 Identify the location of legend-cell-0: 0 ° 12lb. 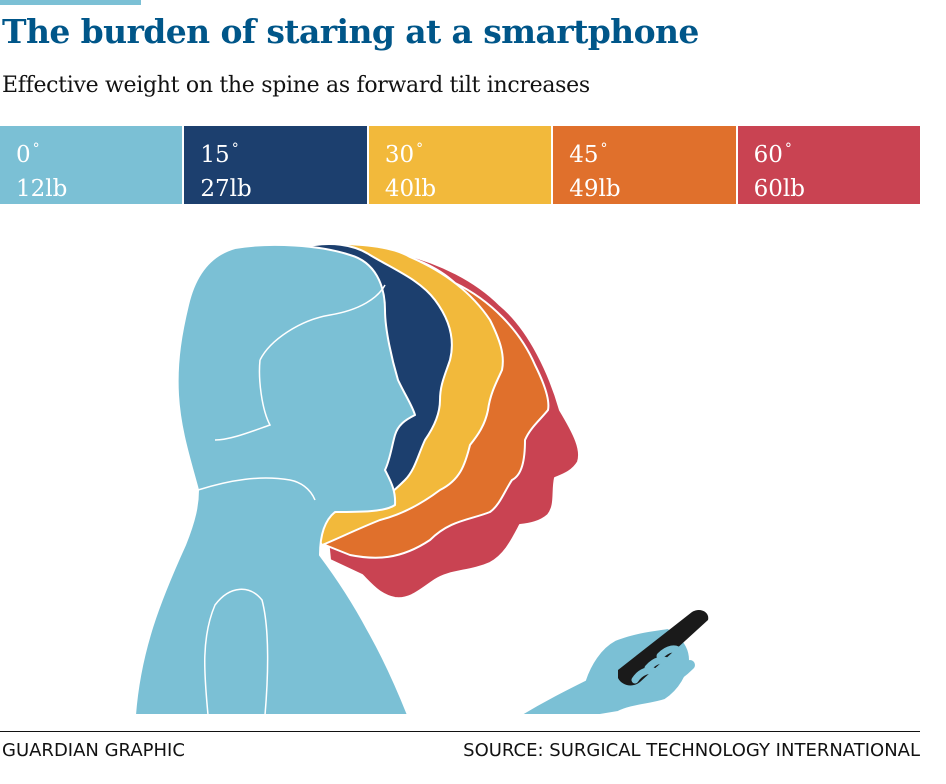
(91, 165).